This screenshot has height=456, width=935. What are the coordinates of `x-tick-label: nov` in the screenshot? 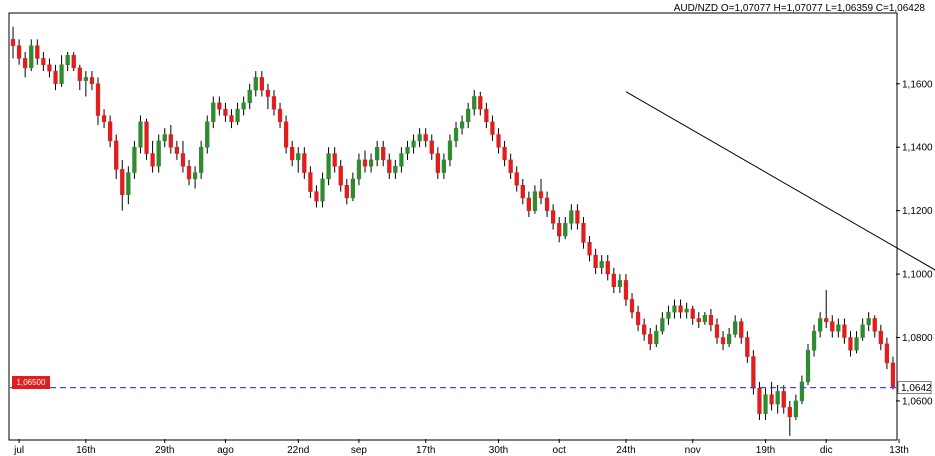 It's located at (693, 450).